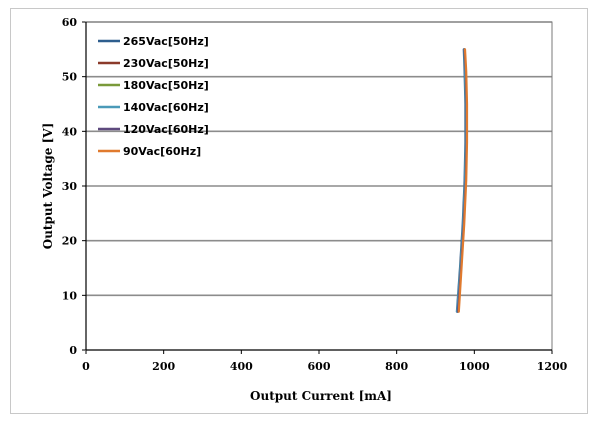 This screenshot has width=600, height=425. What do you see at coordinates (162, 151) in the screenshot?
I see `legend-label-5: 90Vac[60Hz]` at bounding box center [162, 151].